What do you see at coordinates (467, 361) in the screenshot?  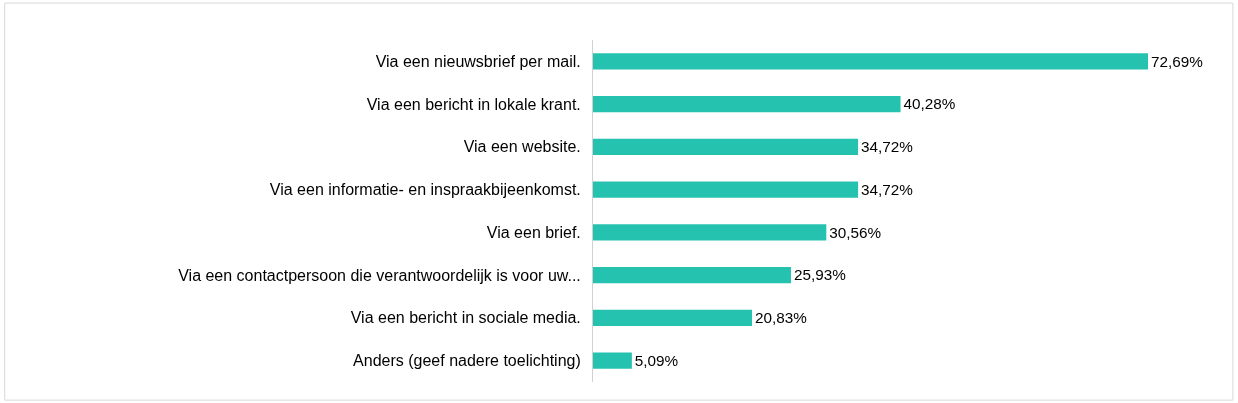 I see `y-tick-label: Anders (geef nadere toelichting)` at bounding box center [467, 361].